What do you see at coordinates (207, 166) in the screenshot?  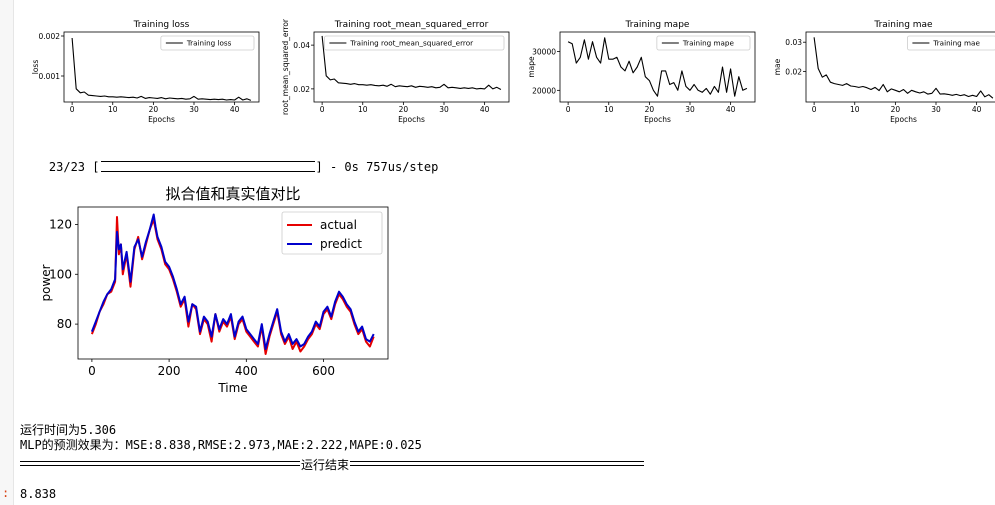 I see `progress-bar` at bounding box center [207, 166].